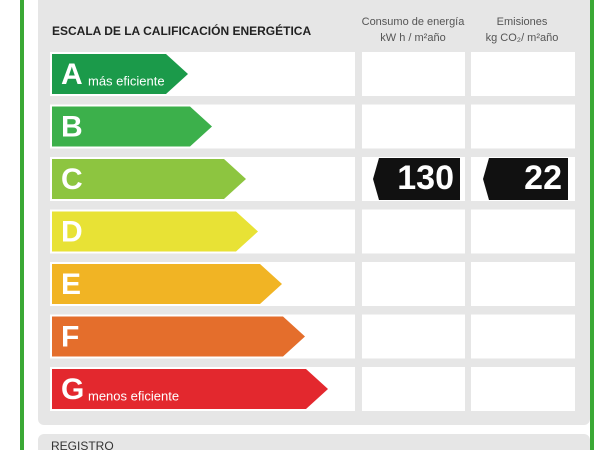 The image size is (600, 455). What do you see at coordinates (22, 225) in the screenshot?
I see `frame-left` at bounding box center [22, 225].